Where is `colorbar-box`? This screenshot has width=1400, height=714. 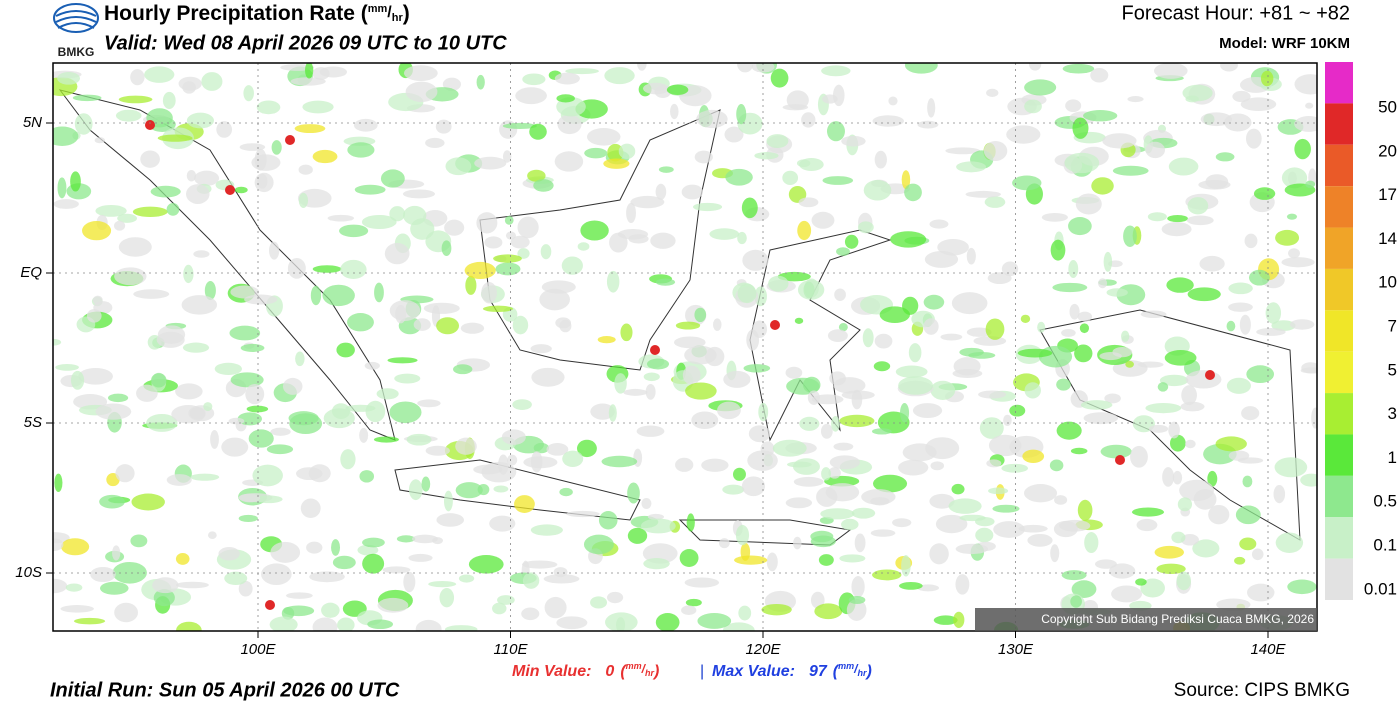 colorbar-box is located at coordinates (1339, 455).